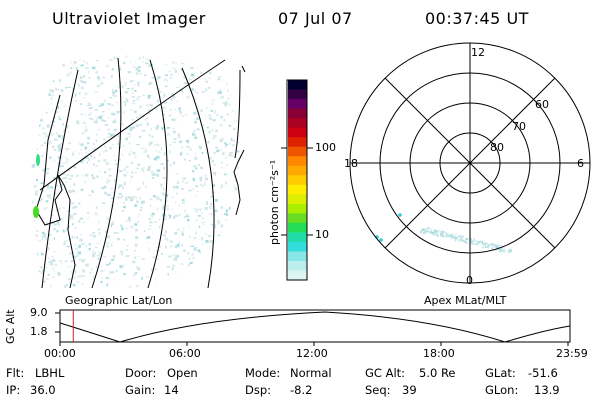  What do you see at coordinates (39, 312) in the screenshot?
I see `altitude-tick-9: 9.0` at bounding box center [39, 312].